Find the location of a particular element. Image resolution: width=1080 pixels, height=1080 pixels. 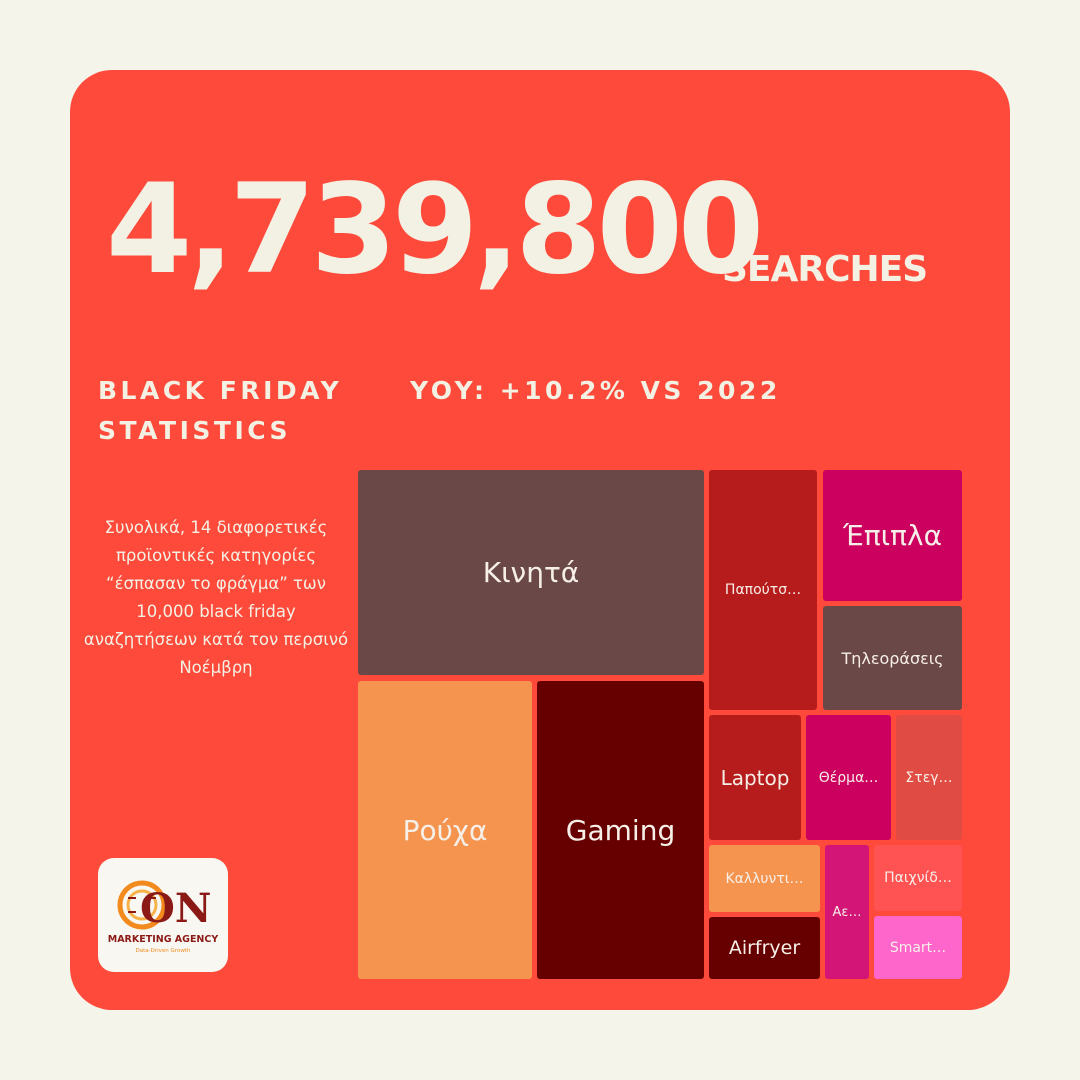

treemap-cell: Airfryer is located at coordinates (764, 948).